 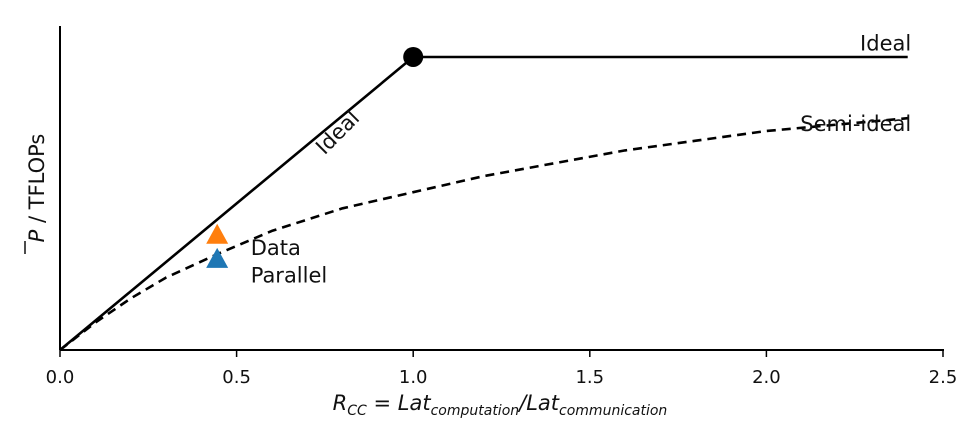 What do you see at coordinates (543, 403) in the screenshot?
I see `x-title-lat2: Lat` at bounding box center [543, 403].